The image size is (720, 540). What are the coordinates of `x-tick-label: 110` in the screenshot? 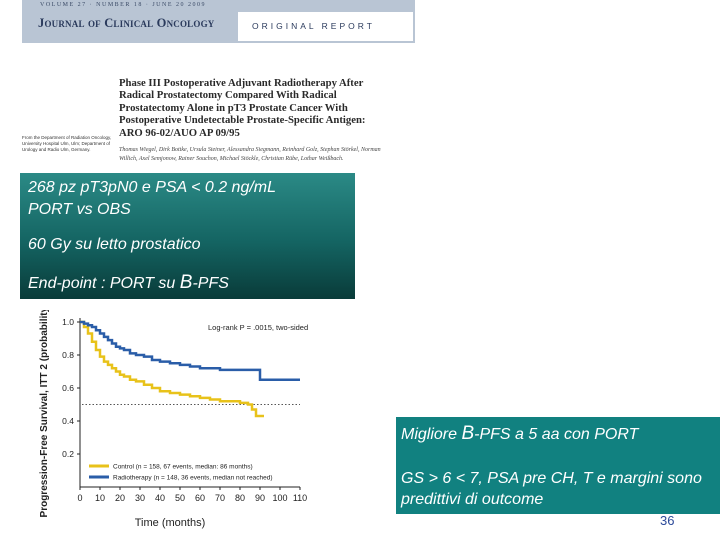 It's located at (300, 498).